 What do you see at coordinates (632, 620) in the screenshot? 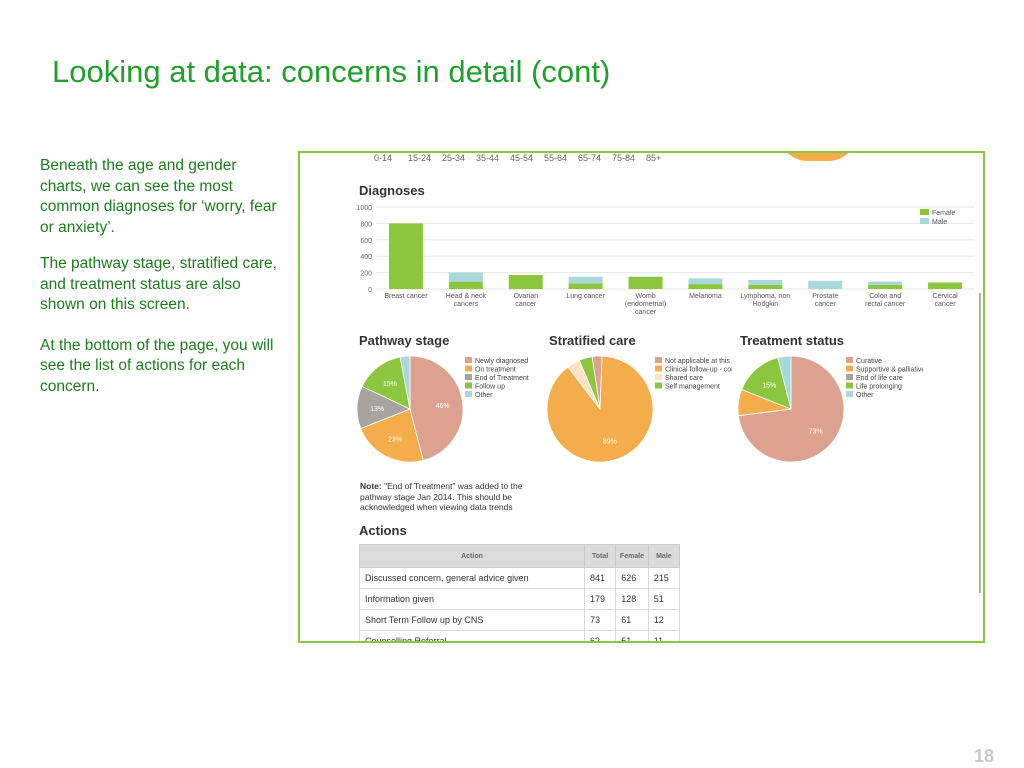
I see `action-female: 61` at bounding box center [632, 620].